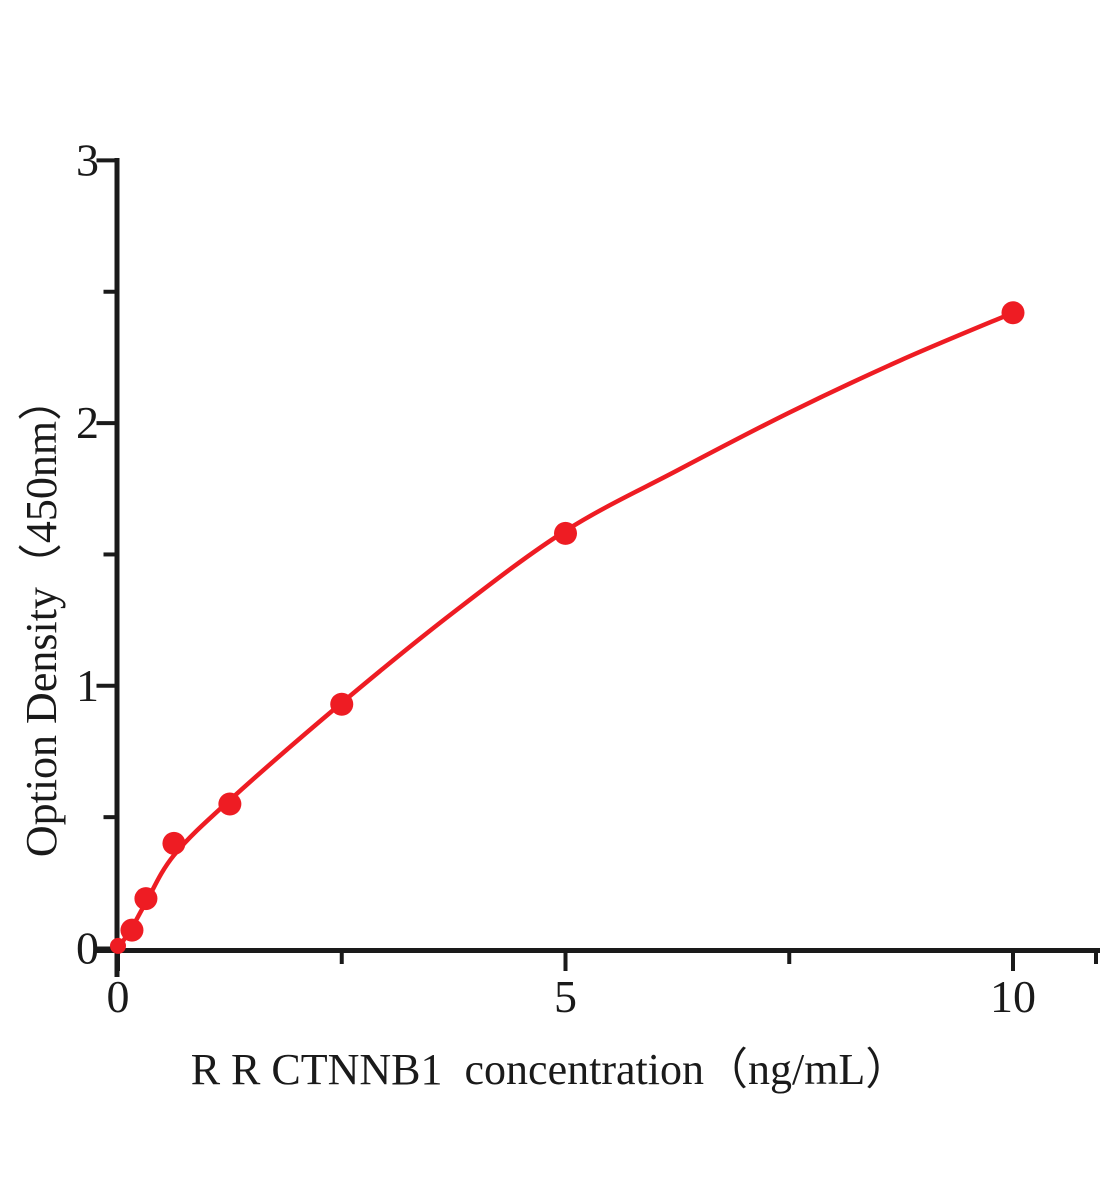 The height and width of the screenshot is (1200, 1104). I want to click on x-tick-label: 5, so click(565, 996).